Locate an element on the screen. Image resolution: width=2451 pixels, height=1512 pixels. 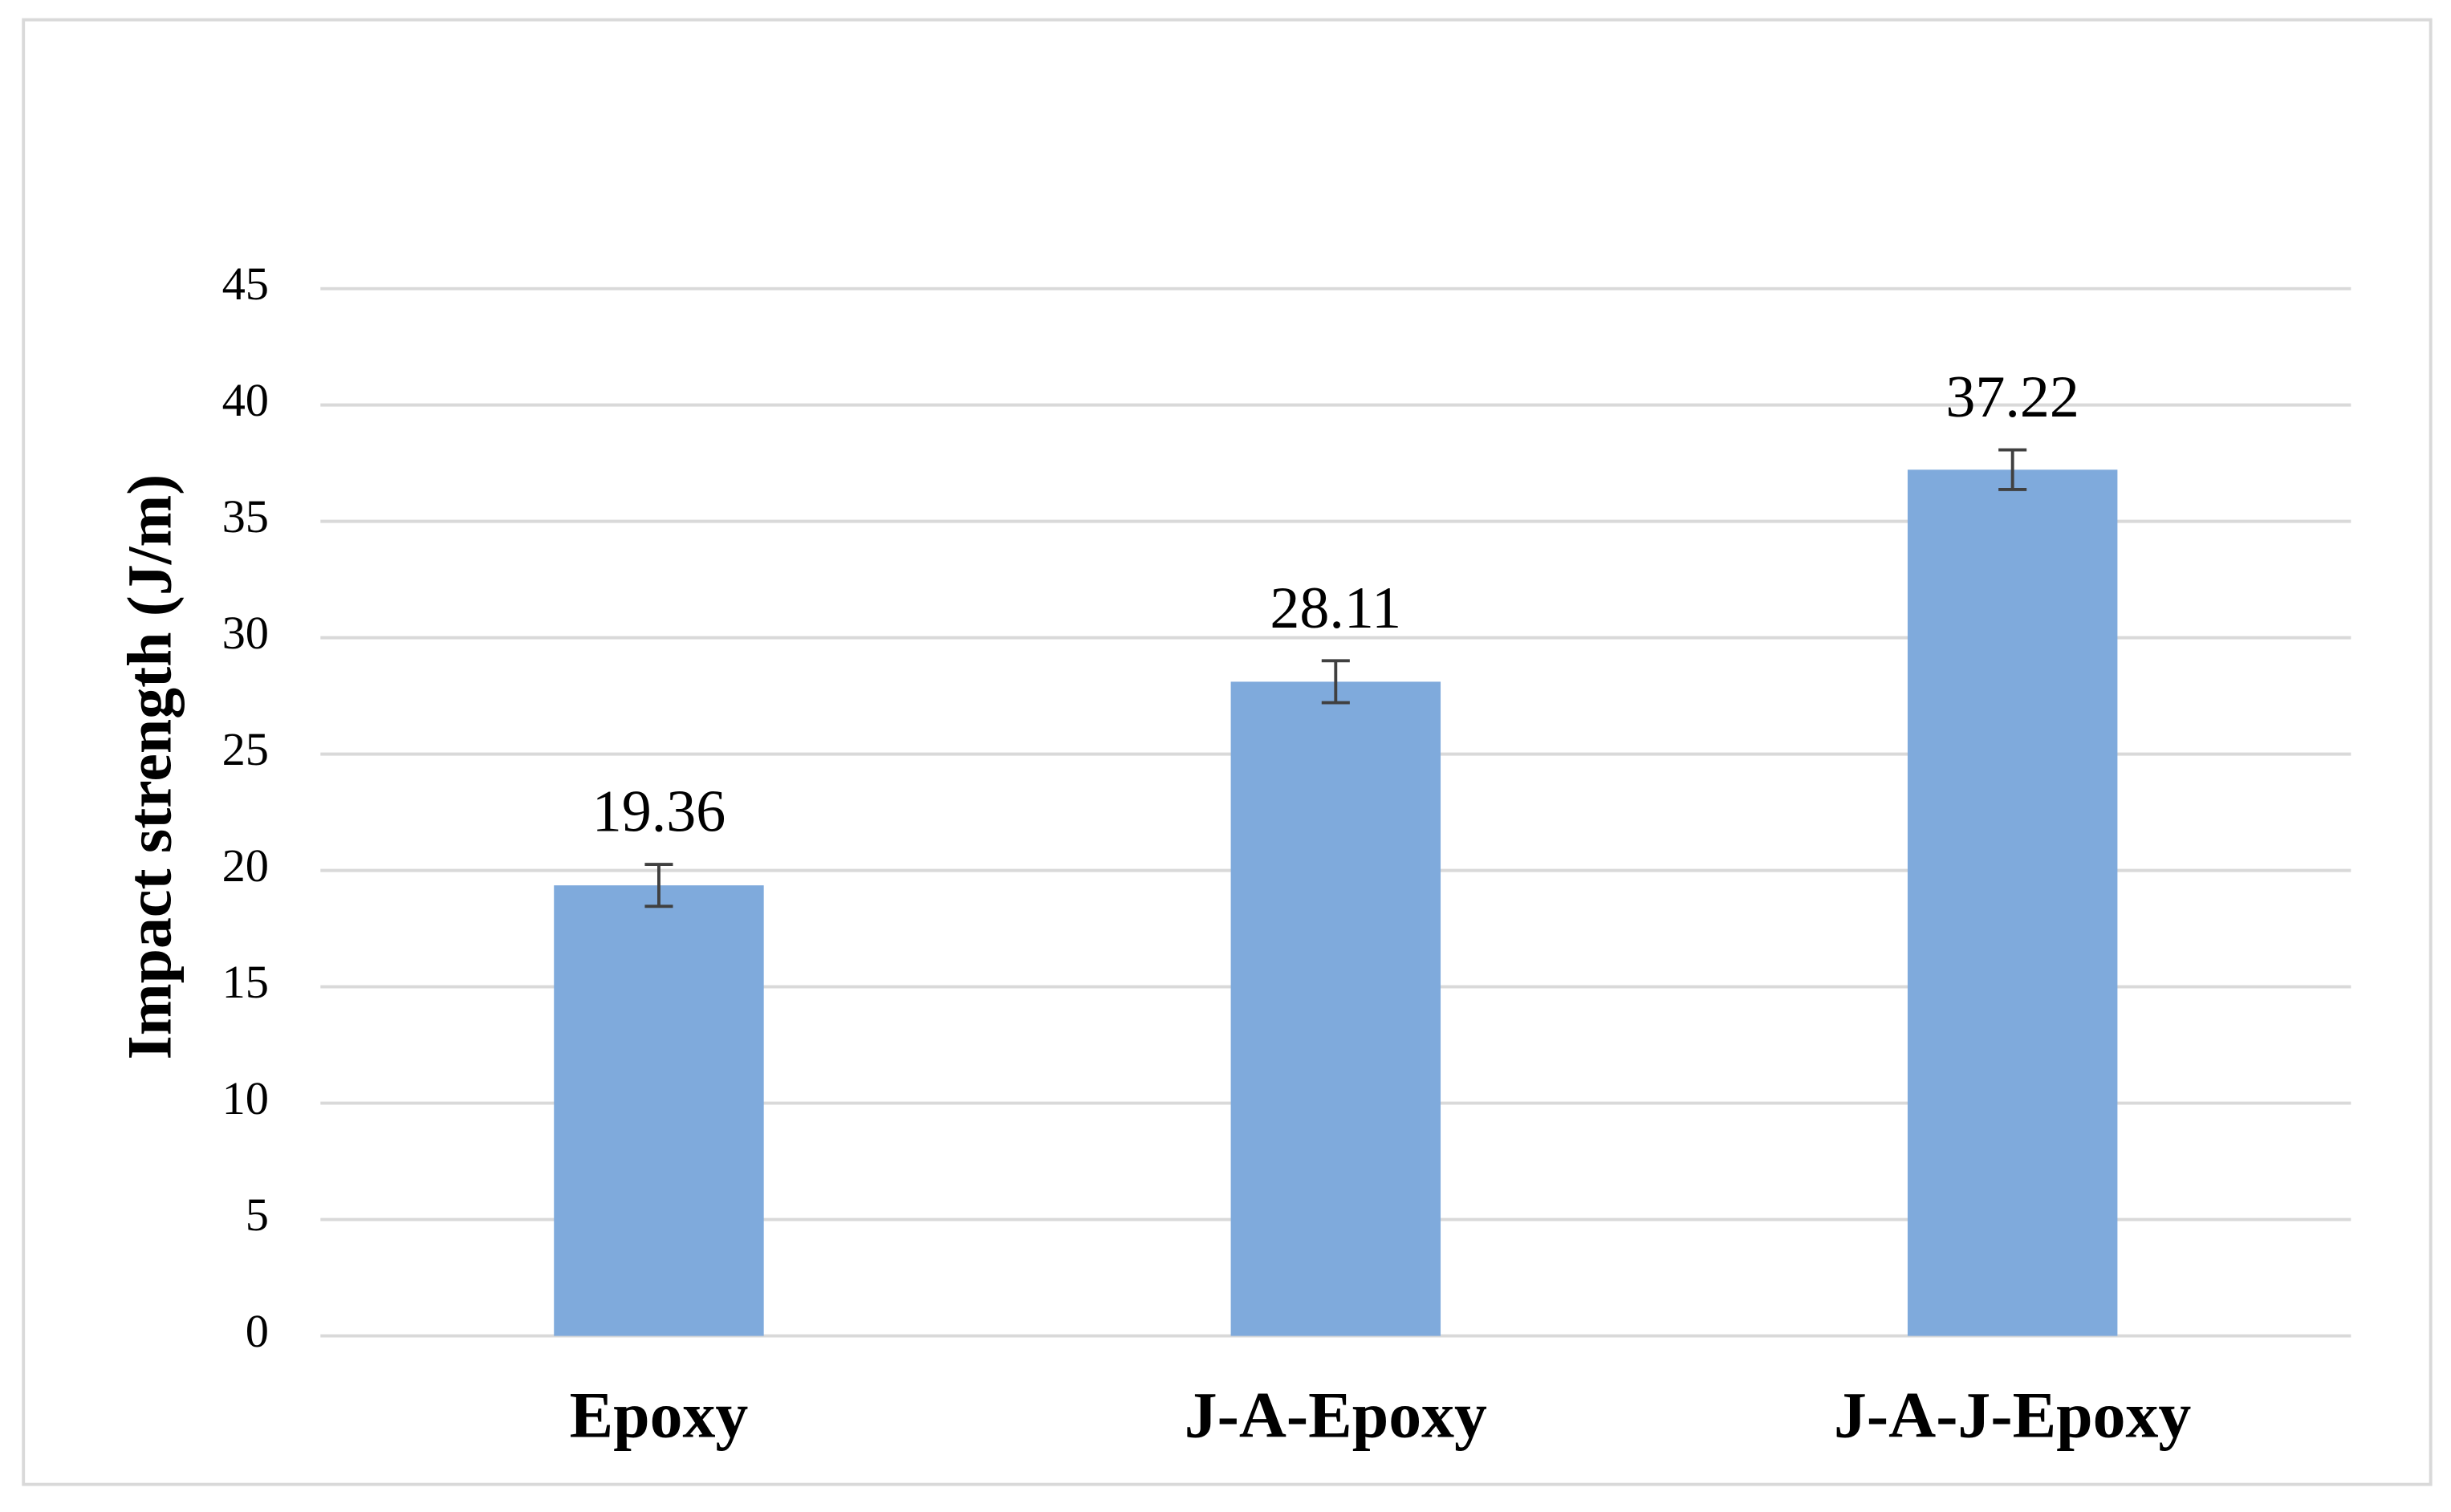
data-label: 28.11 is located at coordinates (1335, 608).